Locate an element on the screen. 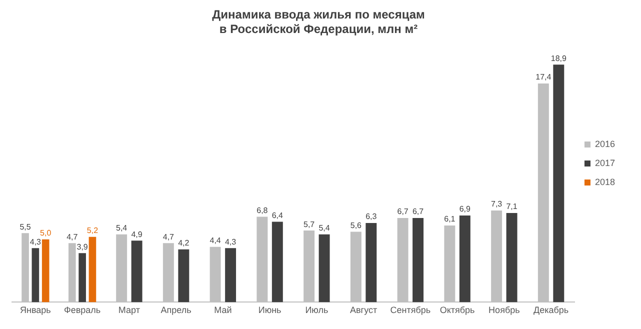 The image size is (641, 329). text: в Российской Федерации, млн м² is located at coordinates (318, 29).